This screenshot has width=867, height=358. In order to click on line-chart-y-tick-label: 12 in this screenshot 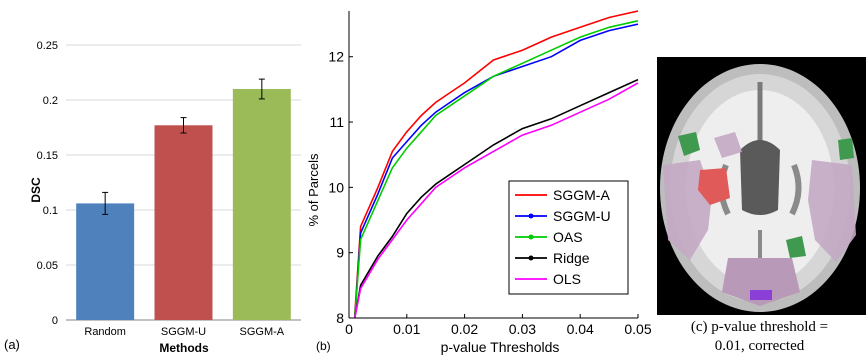, I will do `click(336, 57)`.